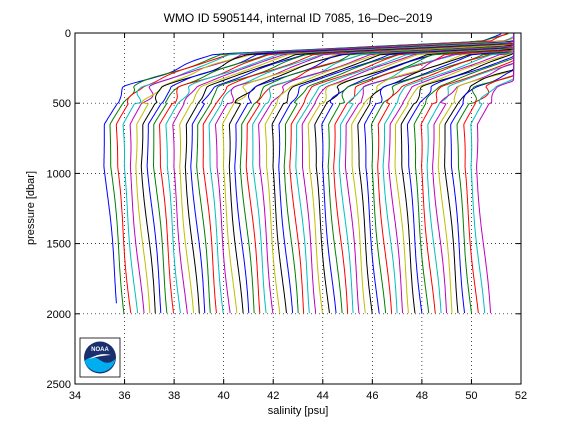  I want to click on x-tick-label: 44, so click(323, 396).